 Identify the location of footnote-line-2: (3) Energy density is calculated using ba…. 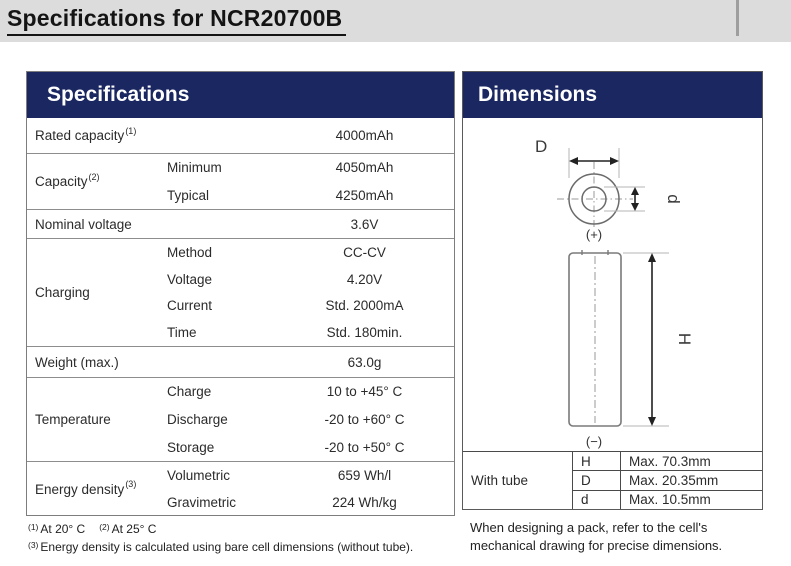
(220, 548).